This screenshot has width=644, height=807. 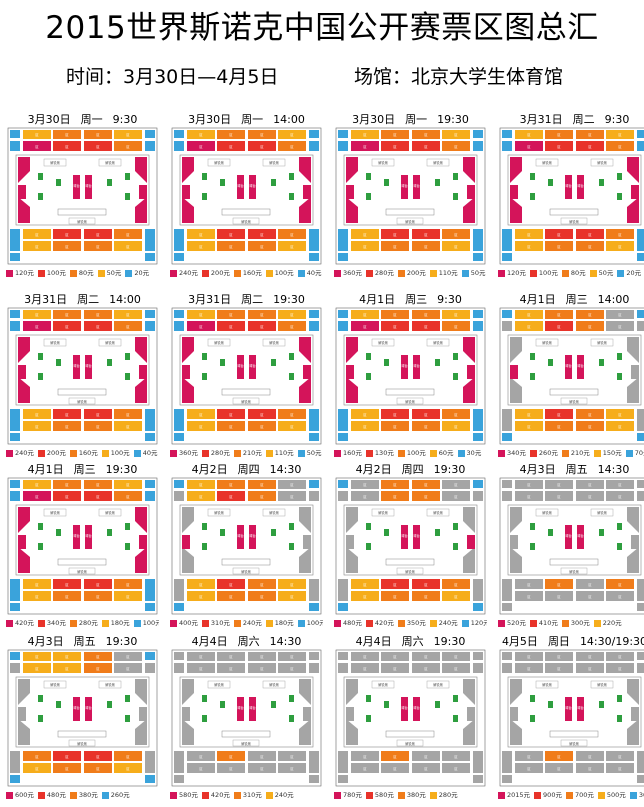 I want to click on price-legend: 2015元 900元 700元 500元 300元, so click(x=571, y=795).